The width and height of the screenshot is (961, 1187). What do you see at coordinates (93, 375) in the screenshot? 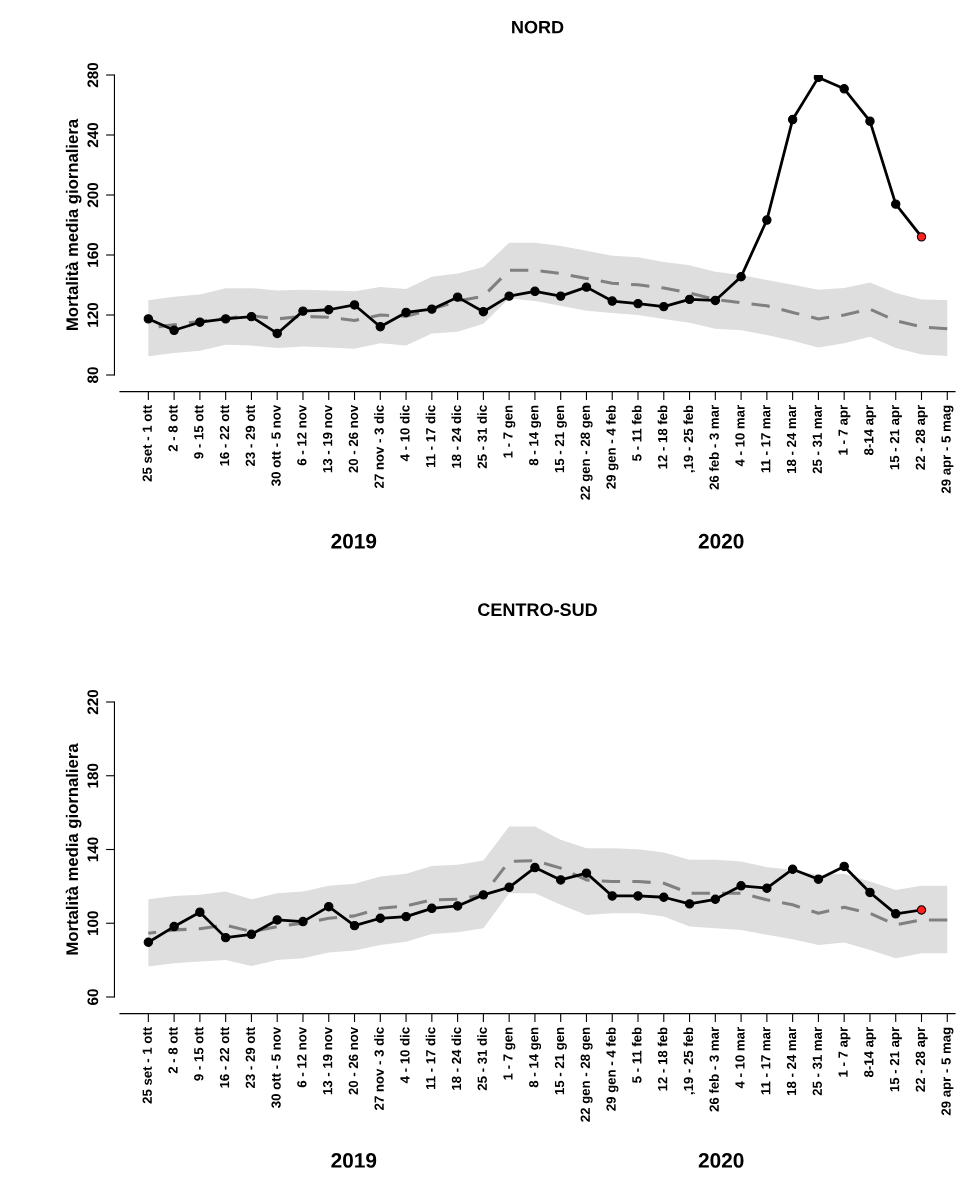
I see `y-tick-label: 80` at bounding box center [93, 375].